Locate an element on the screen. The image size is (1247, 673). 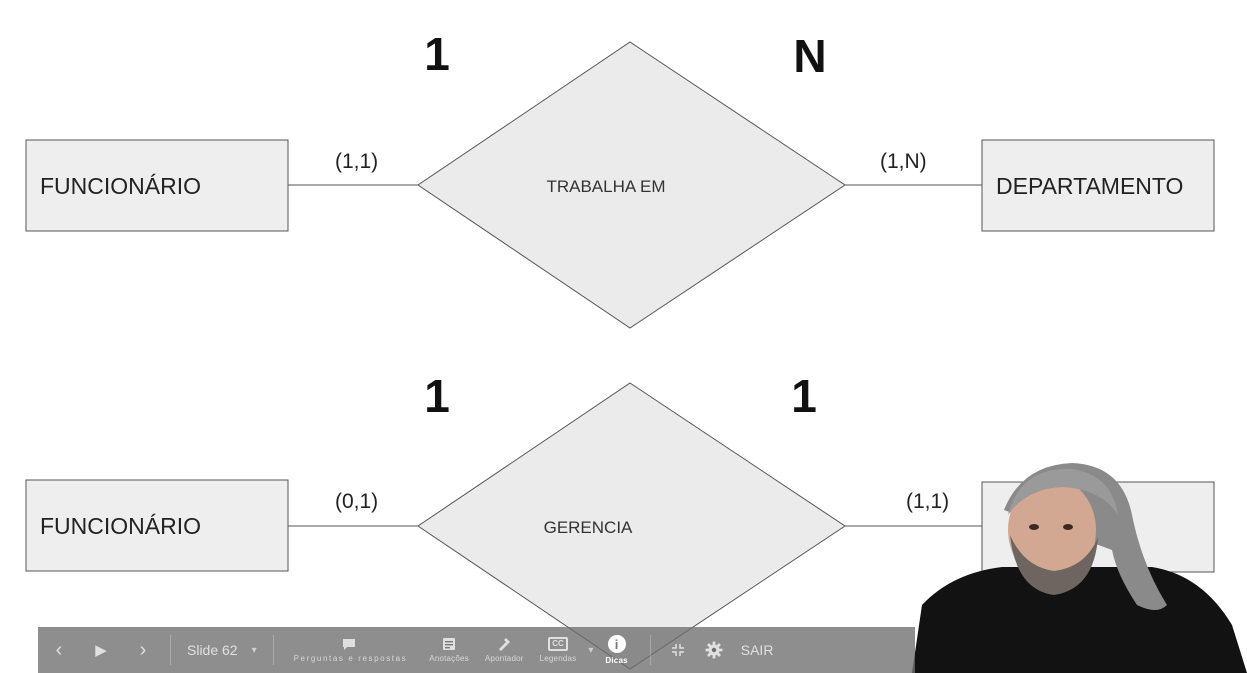
slide-selector: Slide 62 ▾ is located at coordinates (222, 650).